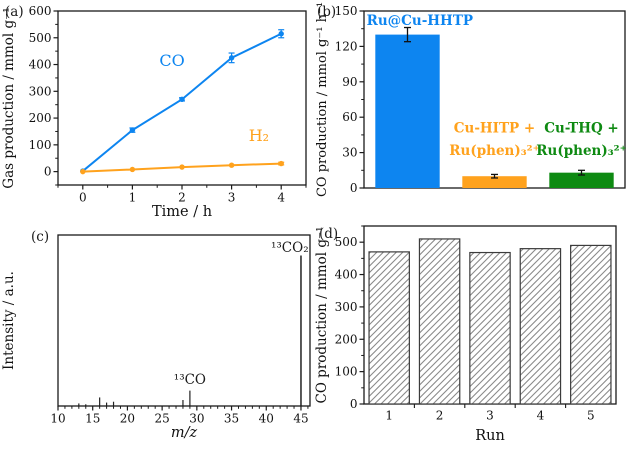 The image size is (630, 453). Describe the element at coordinates (14, 12) in the screenshot. I see `panel-label-a: (a)` at that location.